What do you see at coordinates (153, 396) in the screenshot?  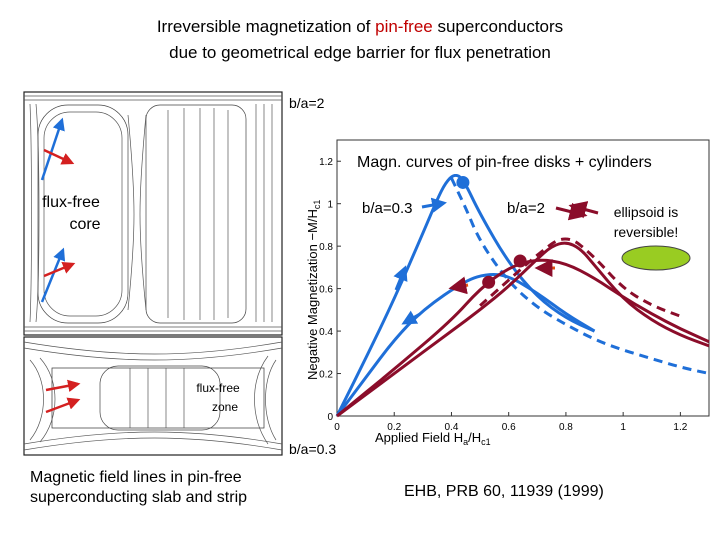 I see `field-lines-strip` at bounding box center [153, 396].